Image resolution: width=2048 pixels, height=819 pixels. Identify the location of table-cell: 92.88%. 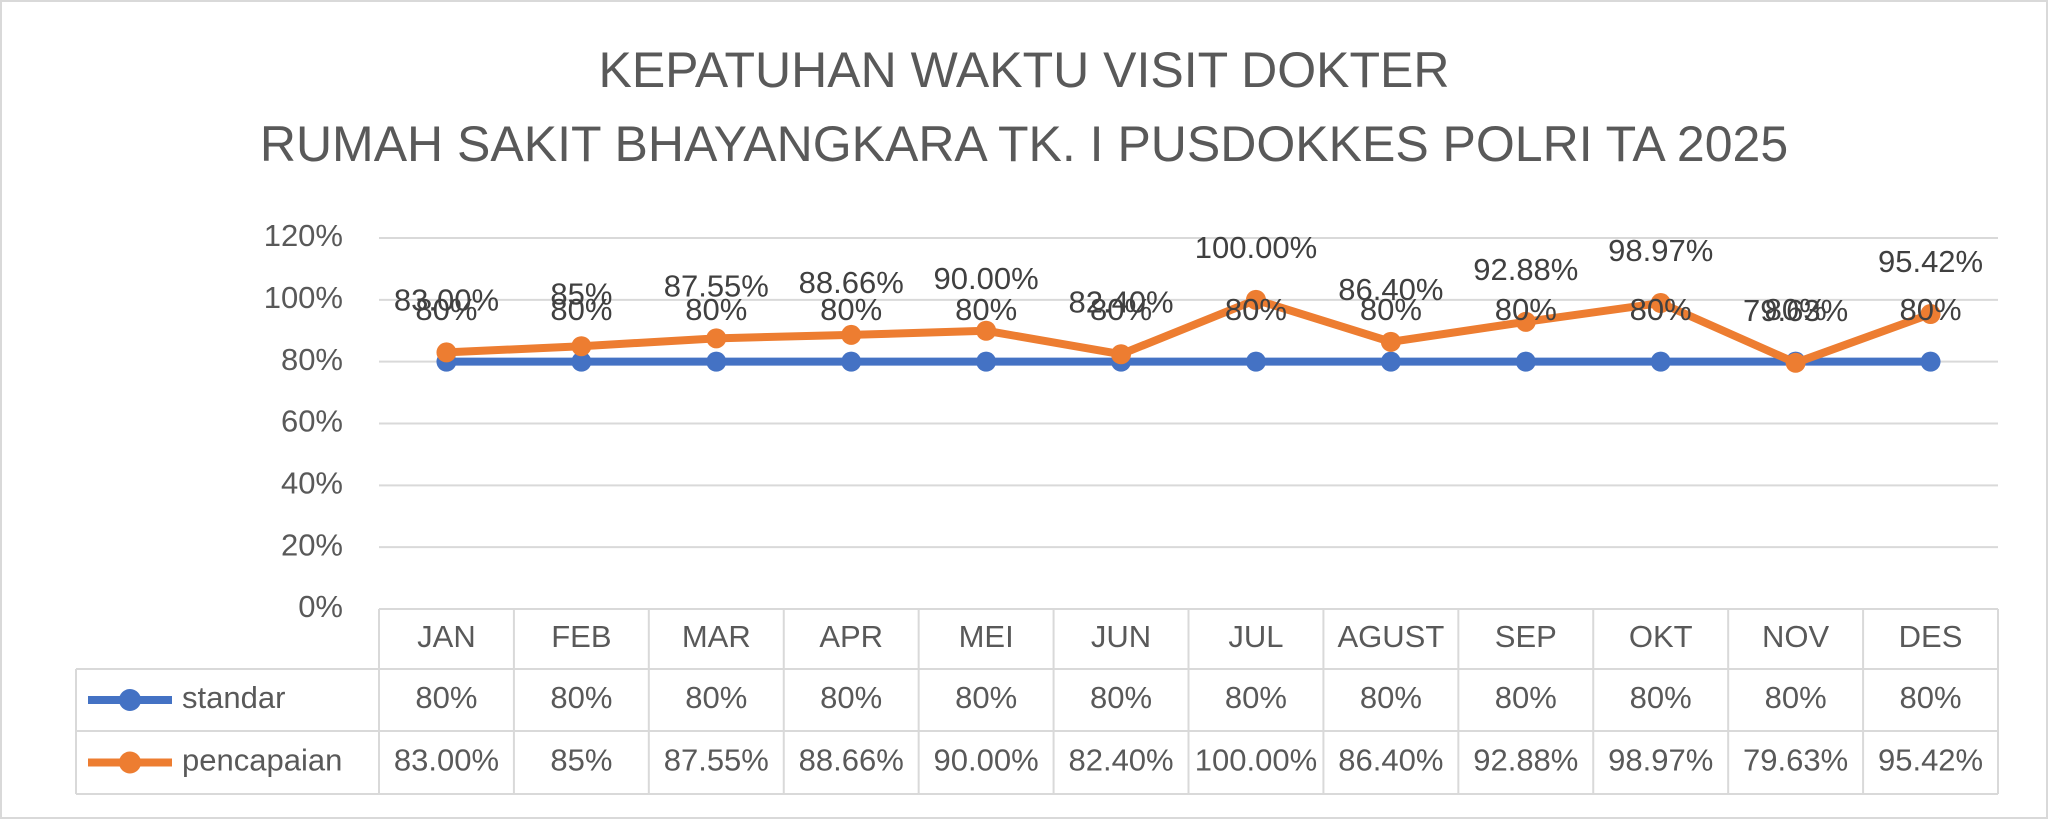
(1525, 760).